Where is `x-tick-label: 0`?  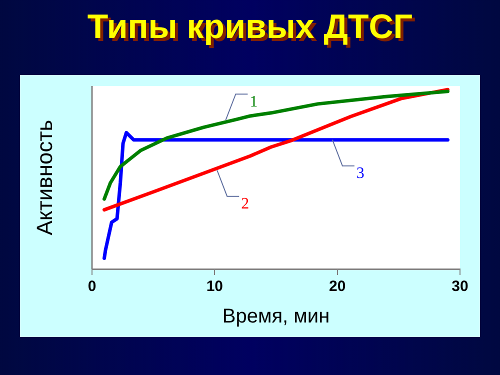 x-tick-label: 0 is located at coordinates (92, 287).